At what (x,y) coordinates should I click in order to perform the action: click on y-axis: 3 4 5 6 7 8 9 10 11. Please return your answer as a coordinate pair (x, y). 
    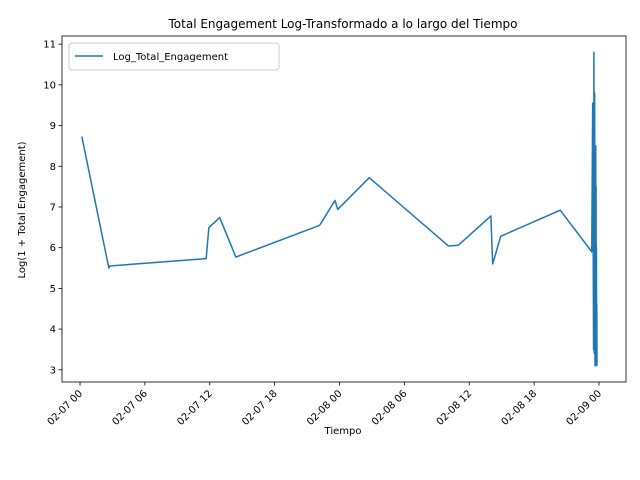
    Looking at the image, I should click on (52, 208).